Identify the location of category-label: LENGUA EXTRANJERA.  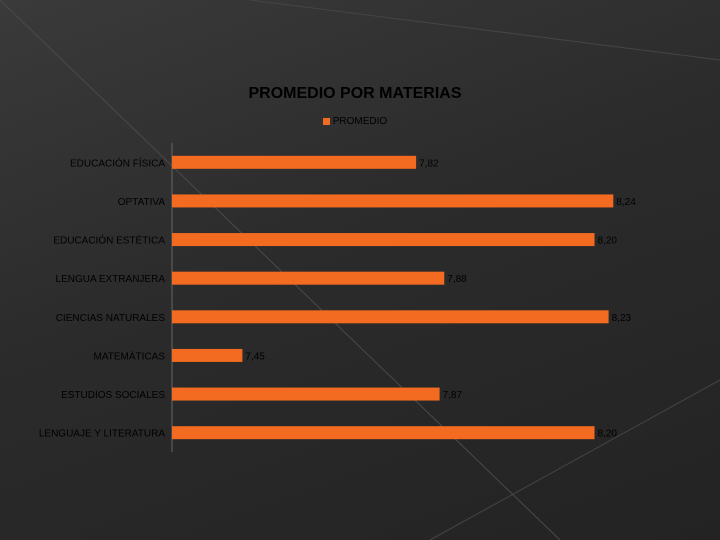
(111, 279).